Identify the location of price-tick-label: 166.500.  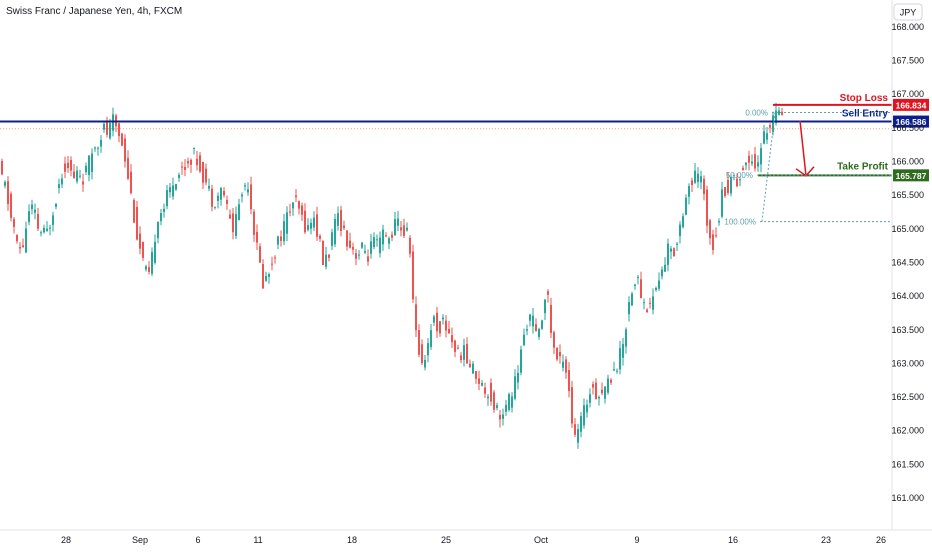
(907, 128).